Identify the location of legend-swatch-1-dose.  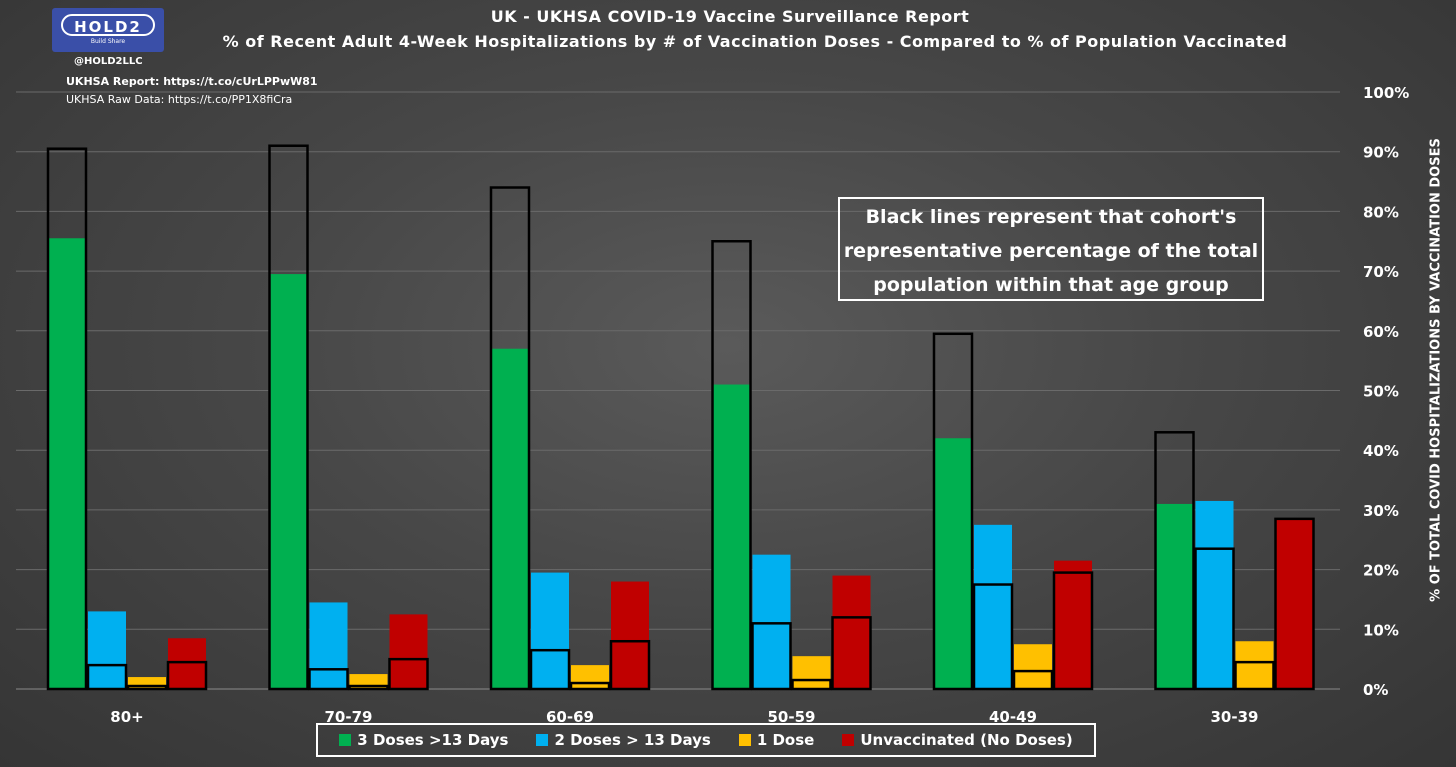
(744, 740).